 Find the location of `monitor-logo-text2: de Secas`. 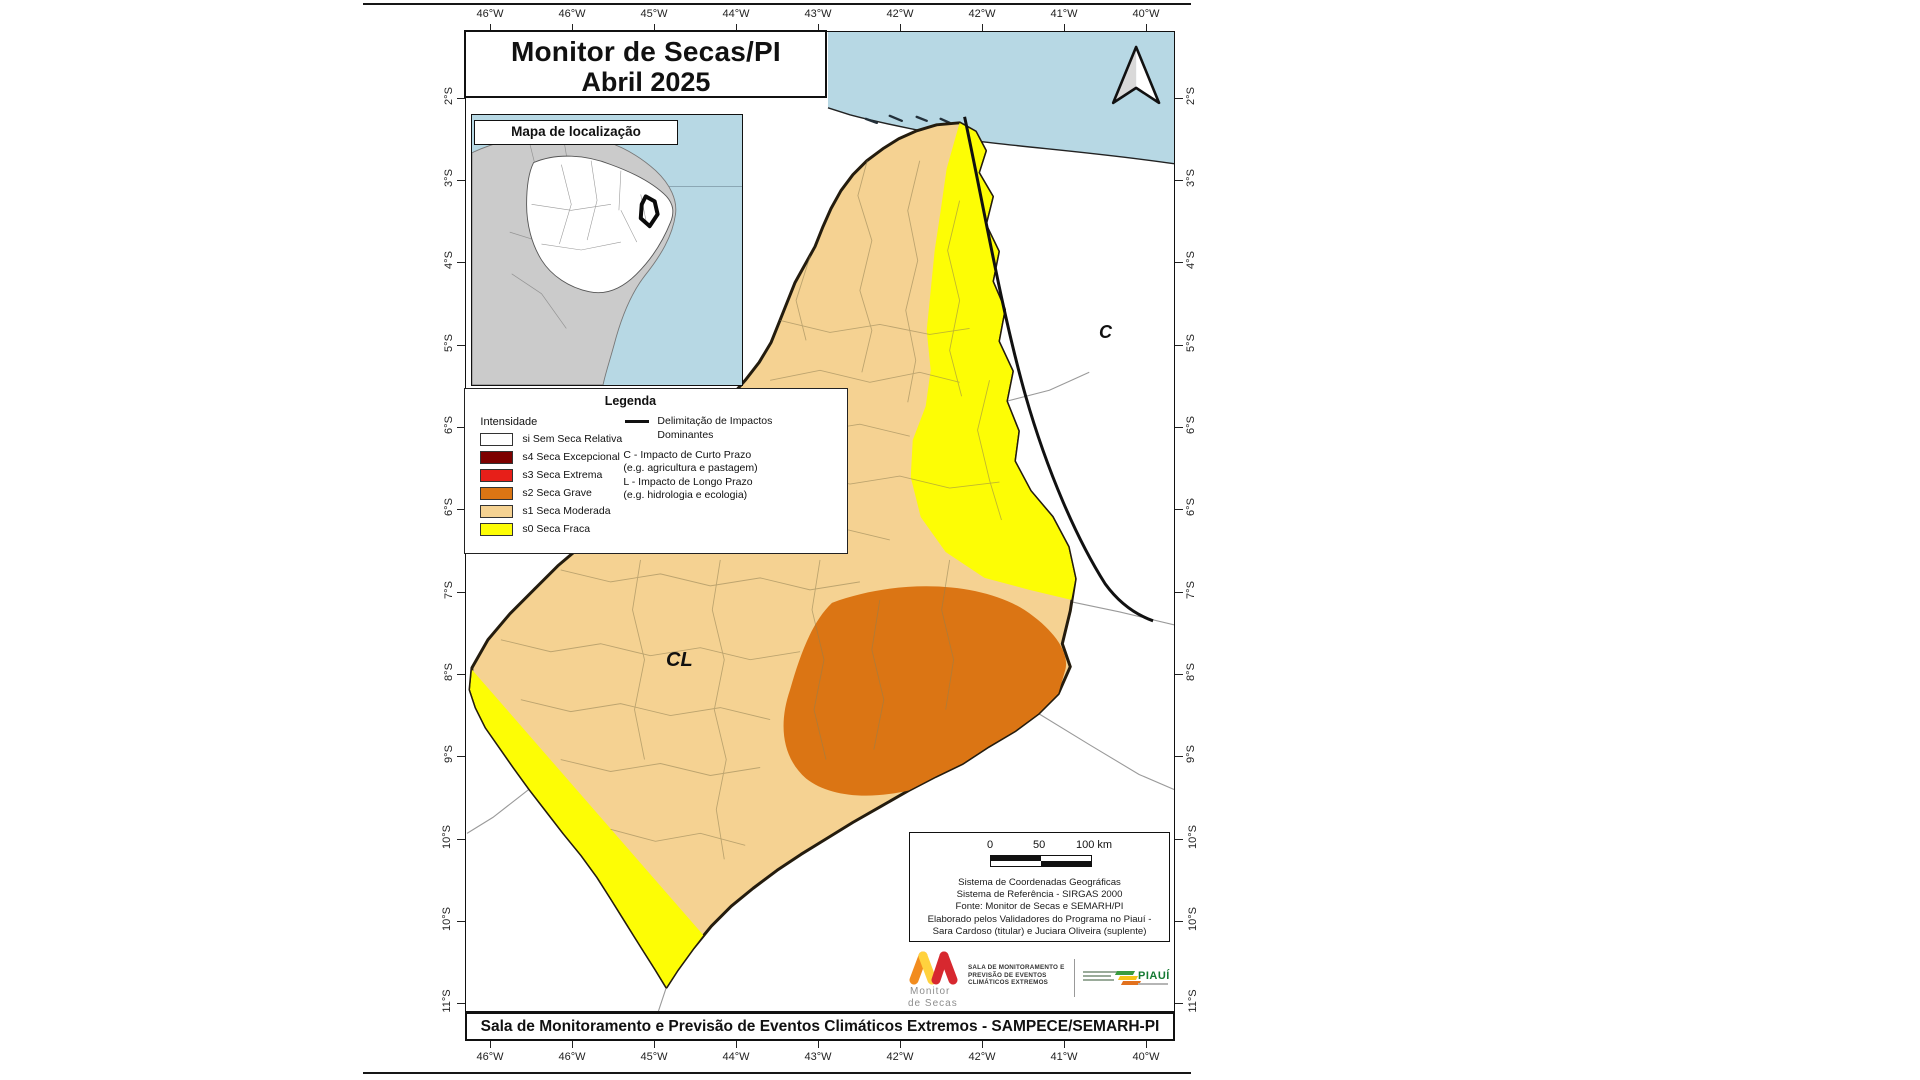

monitor-logo-text2: de Secas is located at coordinates (933, 1003).